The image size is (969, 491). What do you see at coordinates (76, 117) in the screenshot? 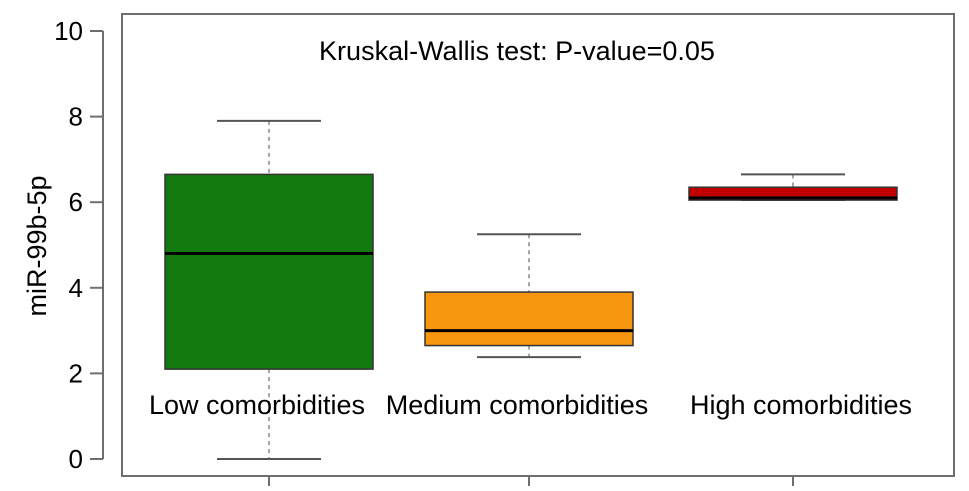
I see `y-tick-label: 8` at bounding box center [76, 117].